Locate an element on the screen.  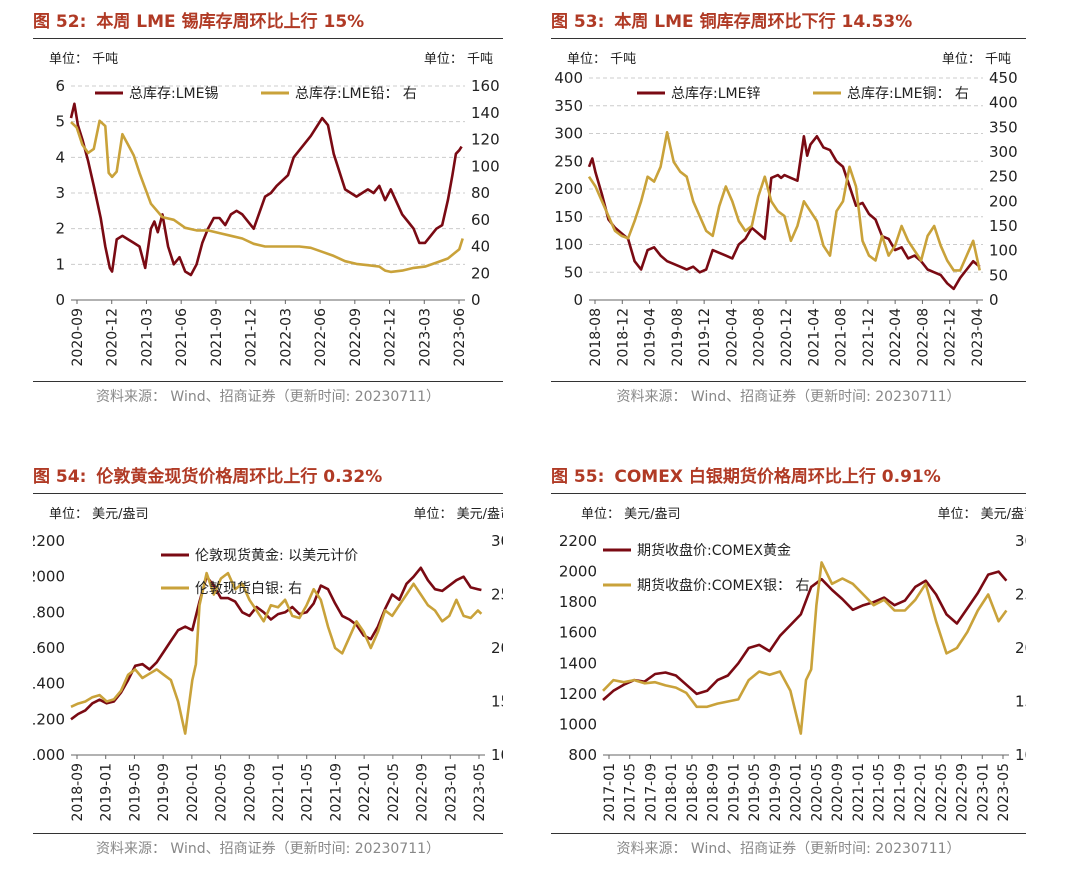
legend-label: 总库存:LME锌 is located at coordinates (715, 94).